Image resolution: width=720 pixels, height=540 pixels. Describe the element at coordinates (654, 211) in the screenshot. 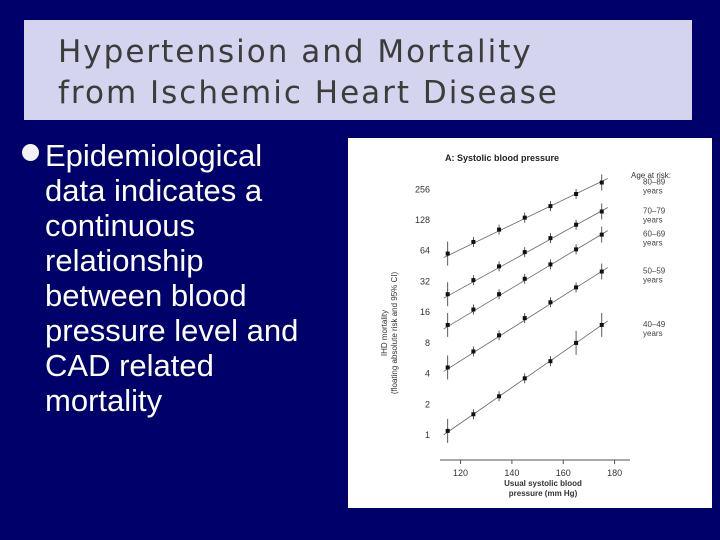

I see `series-label: 70–79` at that location.